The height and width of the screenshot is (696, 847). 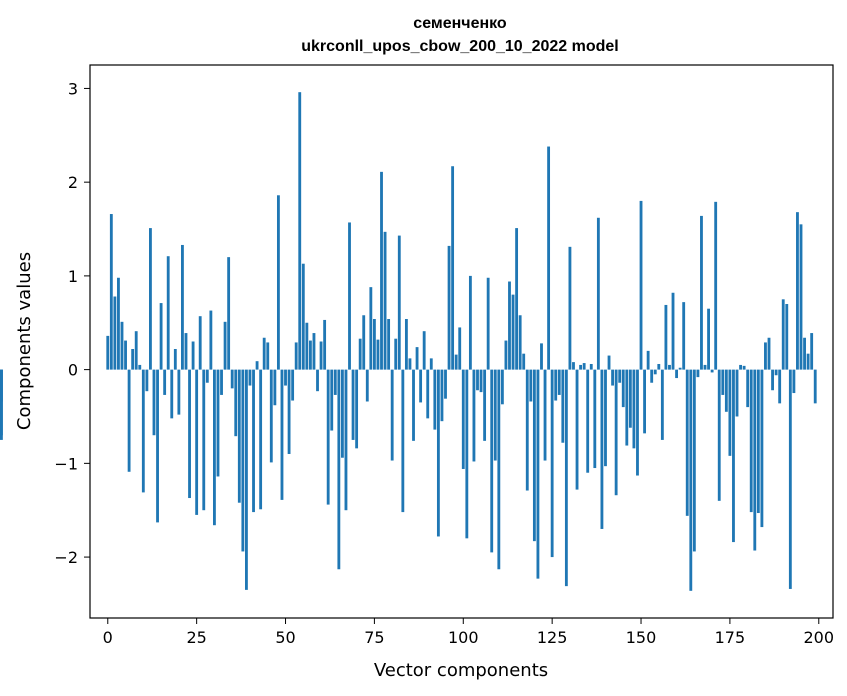 I want to click on y-tick-label-0: 0, so click(x=73, y=370).